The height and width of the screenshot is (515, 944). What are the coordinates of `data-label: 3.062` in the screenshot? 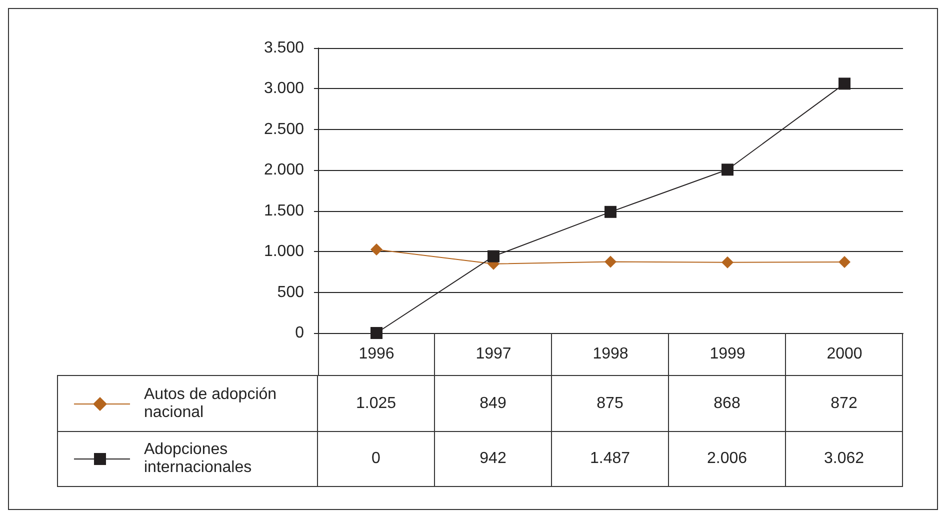 It's located at (844, 459).